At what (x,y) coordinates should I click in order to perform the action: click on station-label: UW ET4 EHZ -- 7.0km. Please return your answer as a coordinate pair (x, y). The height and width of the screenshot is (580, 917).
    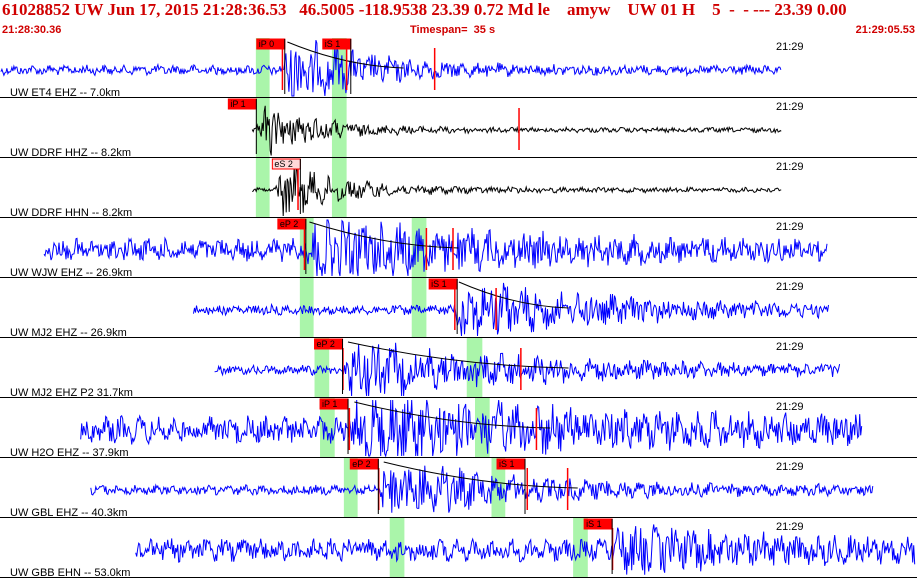
    Looking at the image, I should click on (65, 93).